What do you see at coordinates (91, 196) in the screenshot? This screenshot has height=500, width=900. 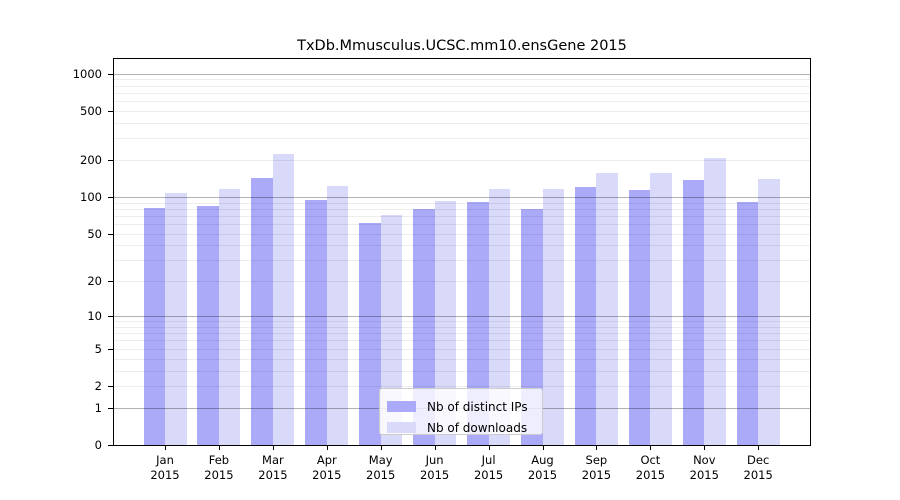 I see `y-tick-label: 100` at bounding box center [91, 196].